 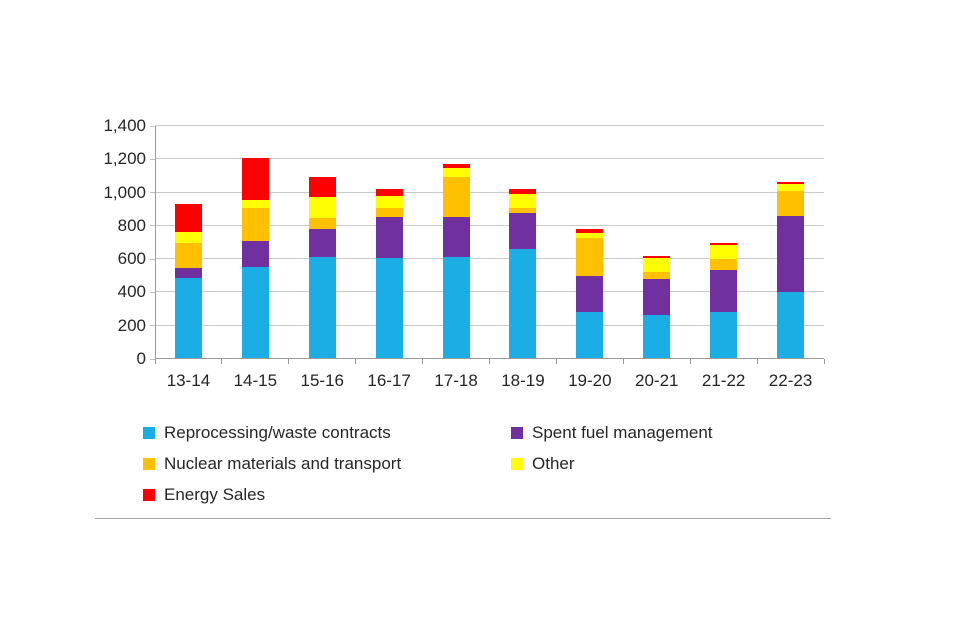 What do you see at coordinates (622, 432) in the screenshot?
I see `legend-label: Spent fuel management` at bounding box center [622, 432].